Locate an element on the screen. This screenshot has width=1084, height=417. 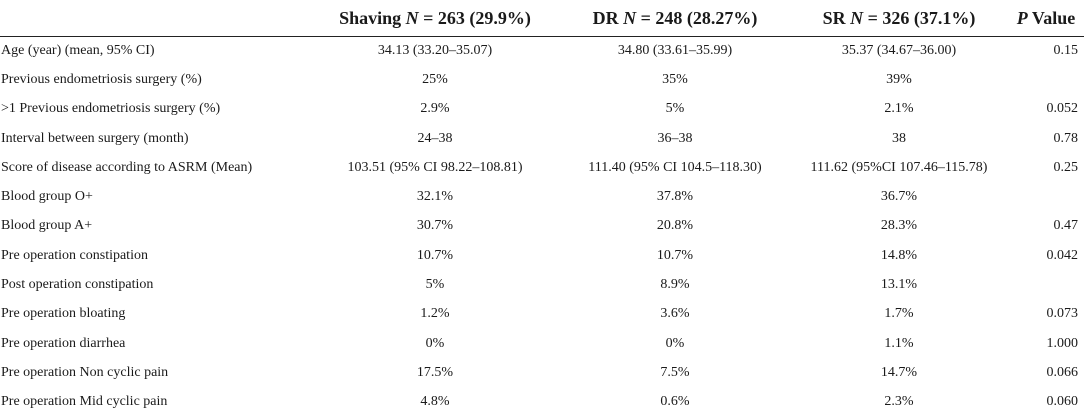
header-dr-n: N is located at coordinates (630, 17).